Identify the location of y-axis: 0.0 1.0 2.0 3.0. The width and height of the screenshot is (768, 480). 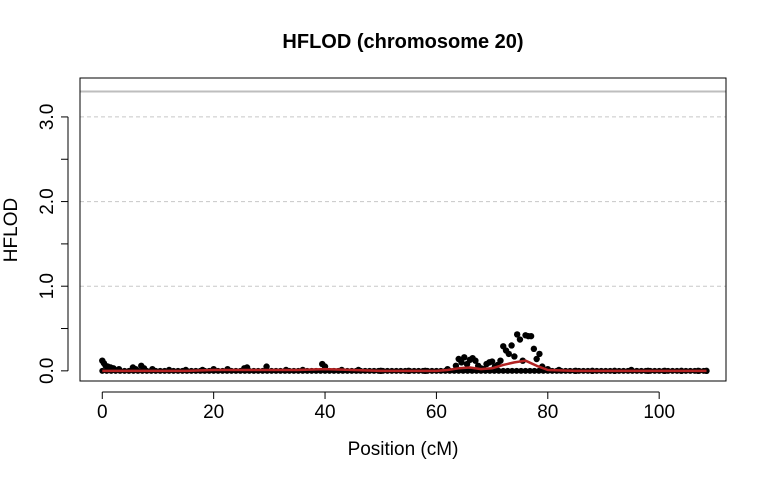
(53, 244).